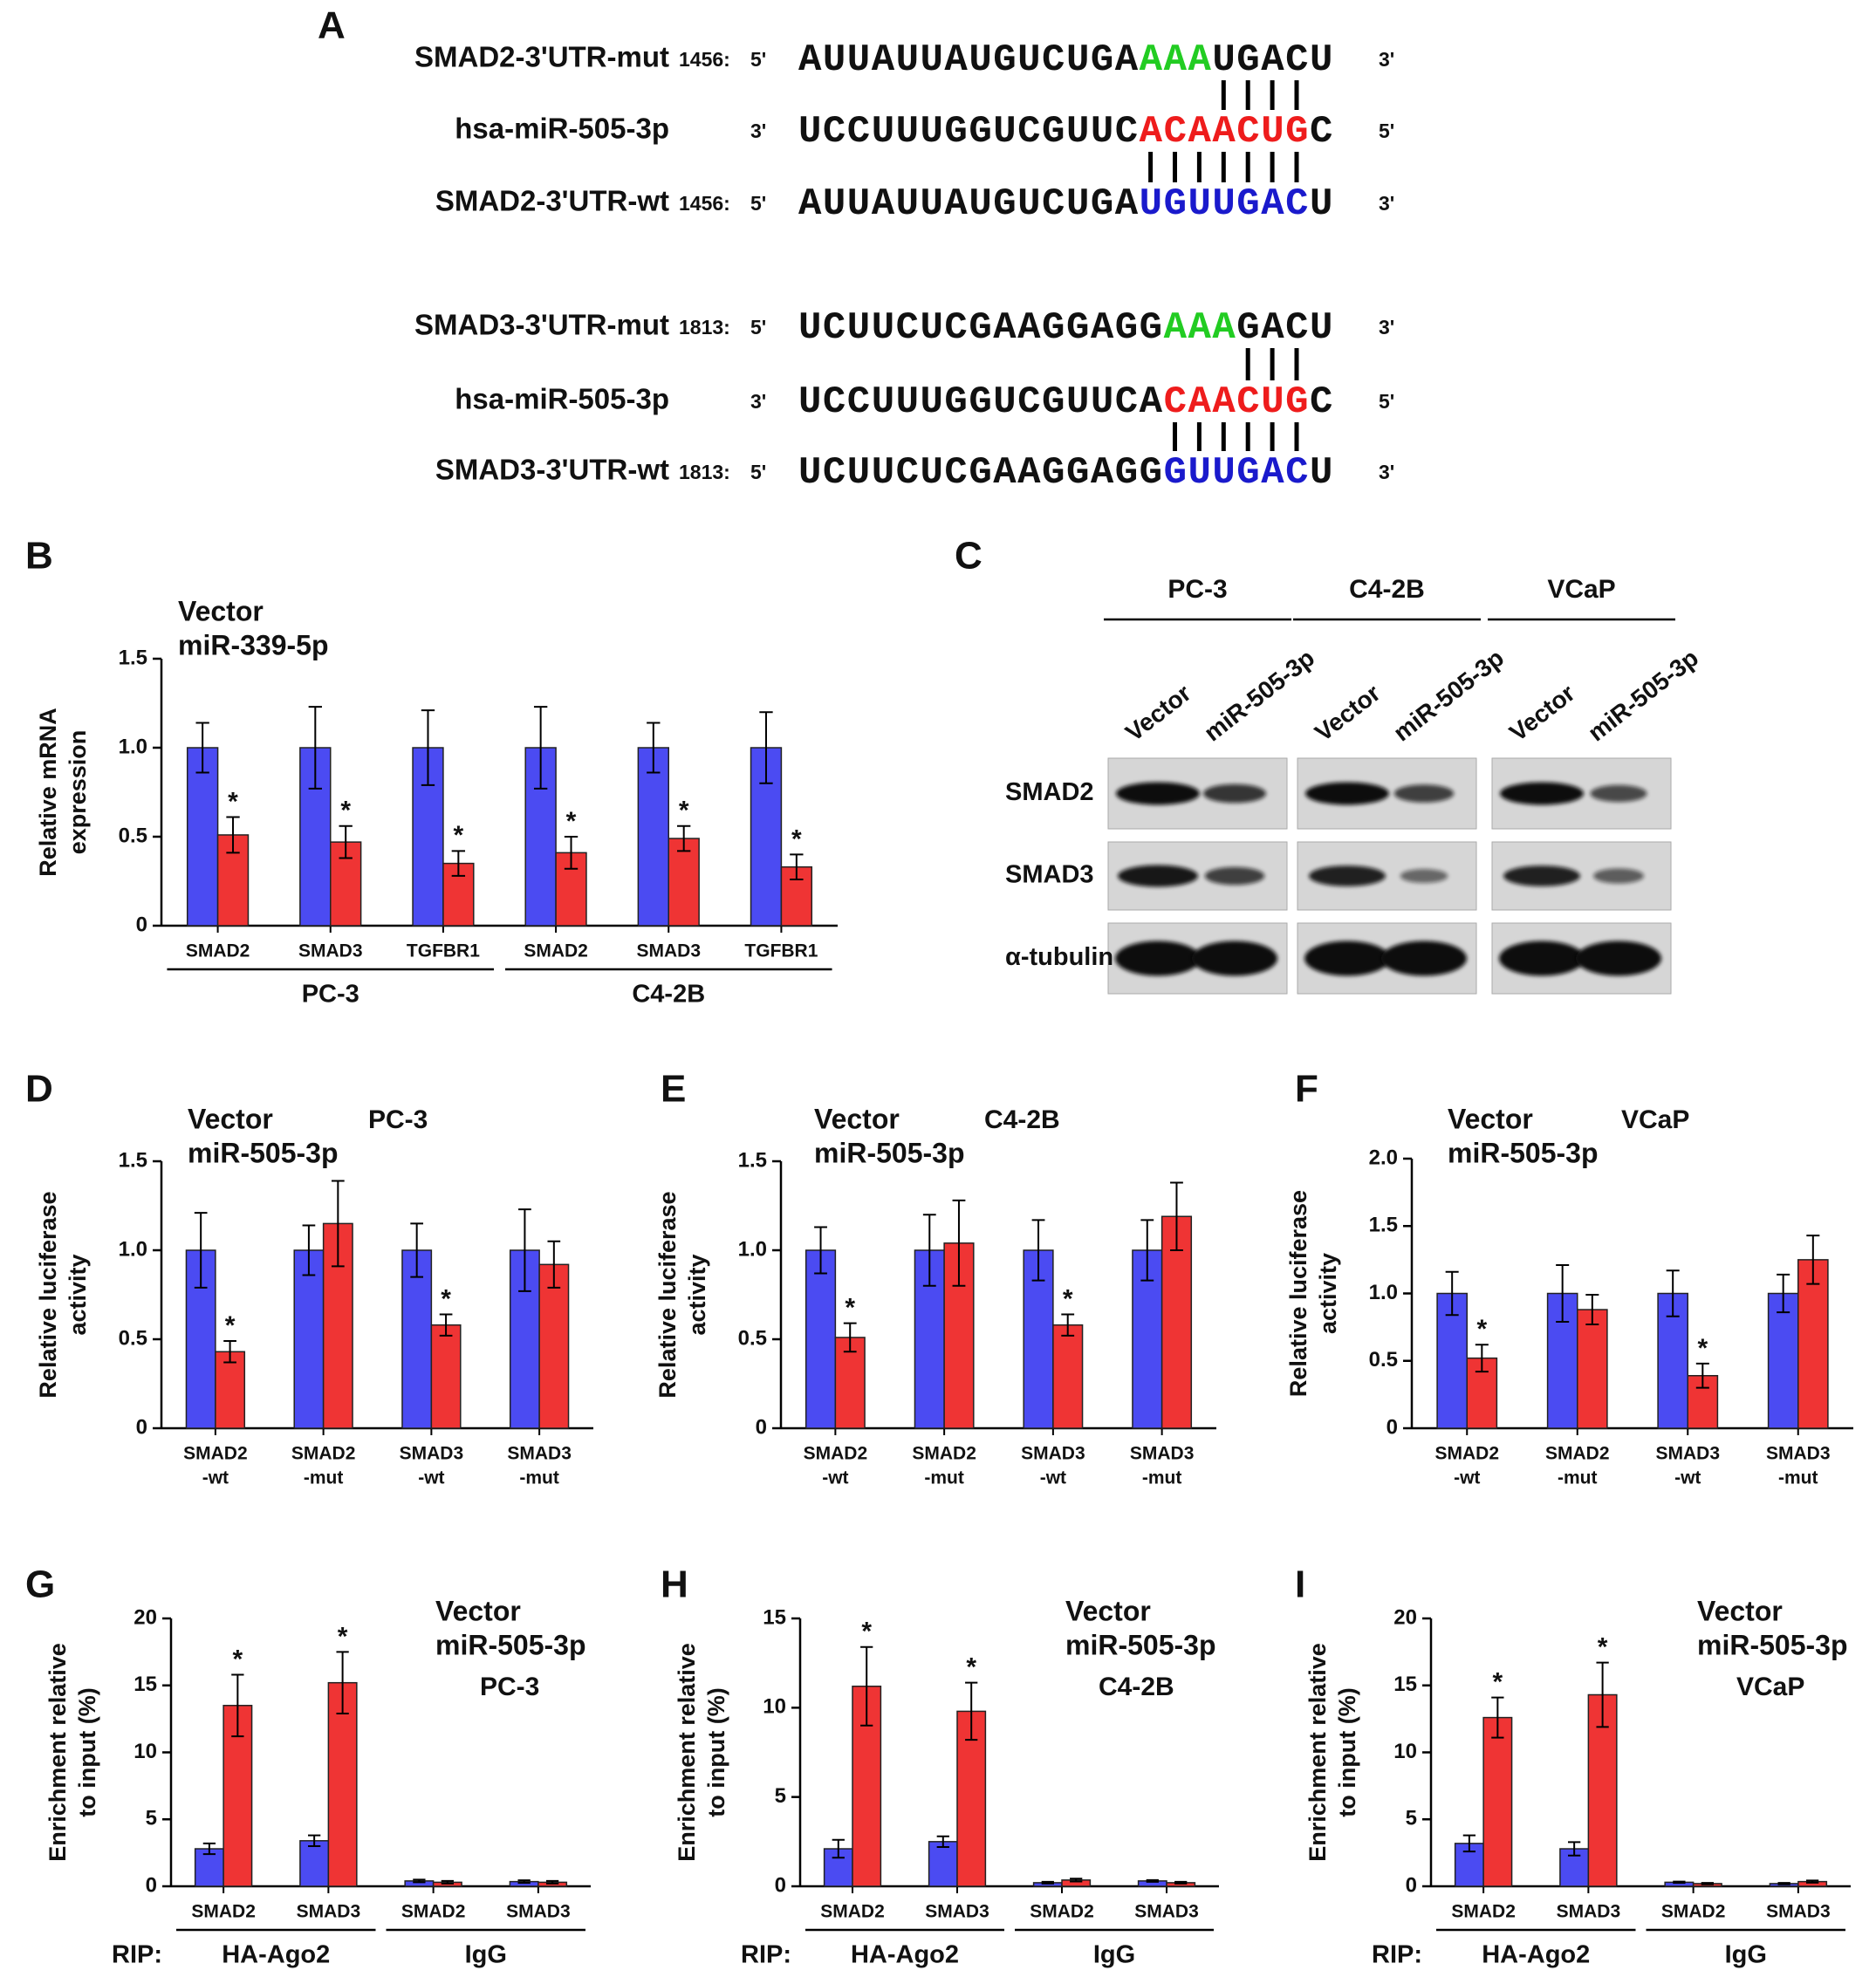 This screenshot has width=1876, height=1984. Describe the element at coordinates (133, 835) in the screenshot. I see `y-tick-label: 0.5` at that location.